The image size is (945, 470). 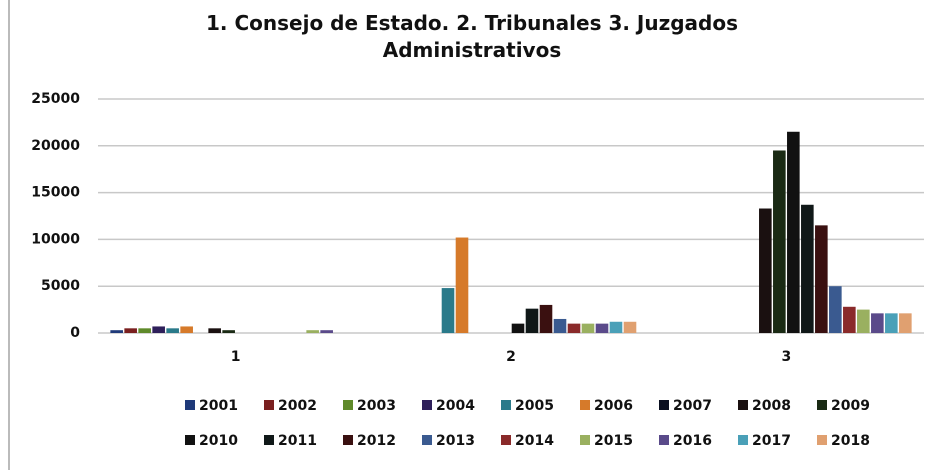 I want to click on y-tick-label: 5000, so click(x=60, y=286).